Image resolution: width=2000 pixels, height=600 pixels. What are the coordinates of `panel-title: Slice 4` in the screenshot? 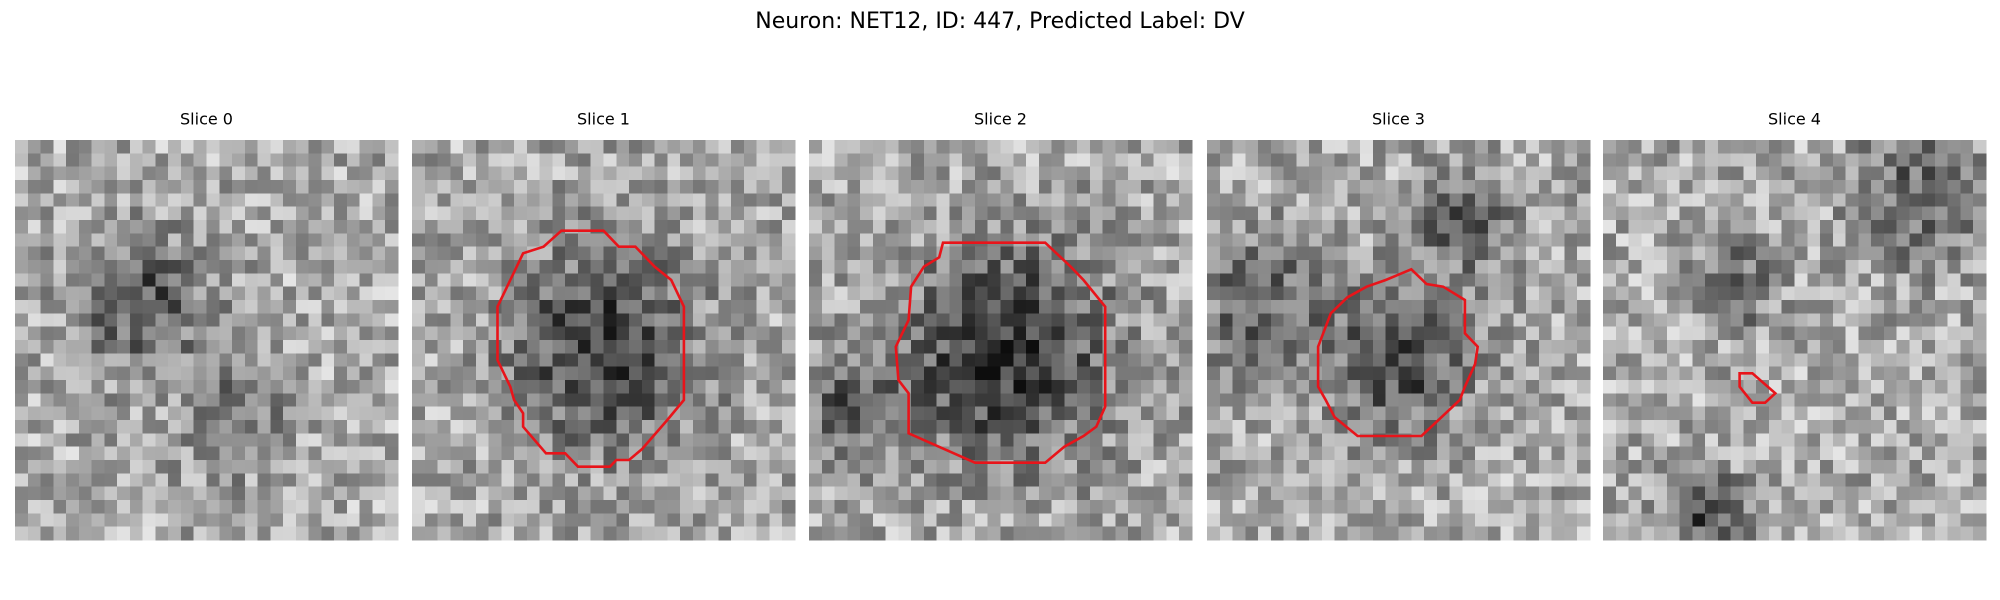 It's located at (1794, 119).